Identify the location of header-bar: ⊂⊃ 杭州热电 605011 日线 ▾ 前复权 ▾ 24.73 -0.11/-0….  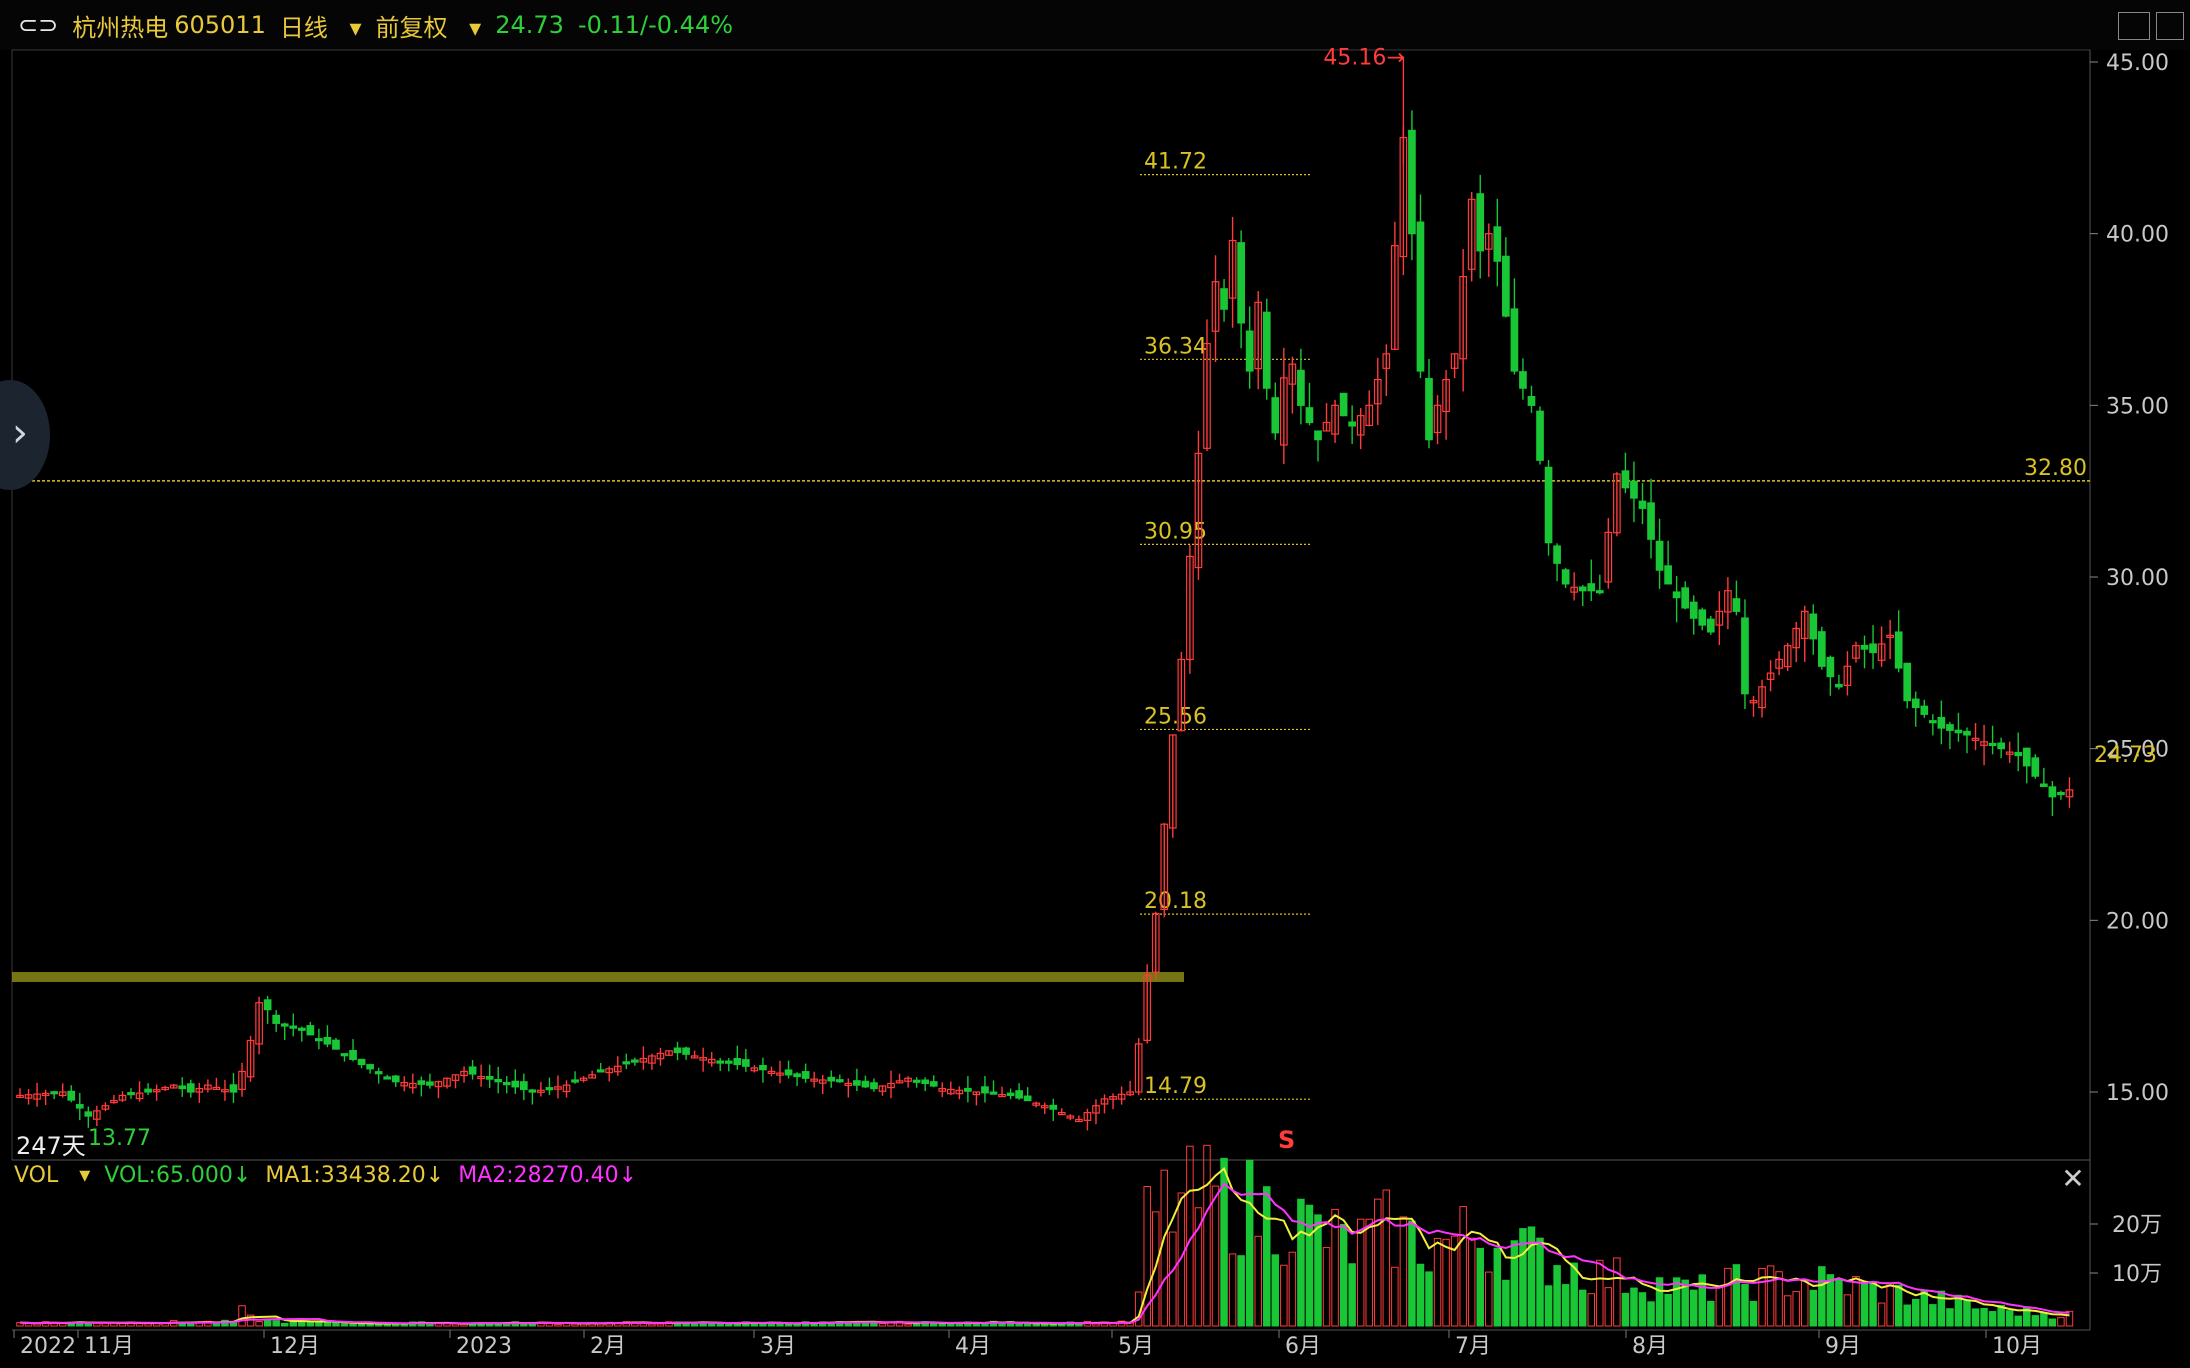
(1095, 25).